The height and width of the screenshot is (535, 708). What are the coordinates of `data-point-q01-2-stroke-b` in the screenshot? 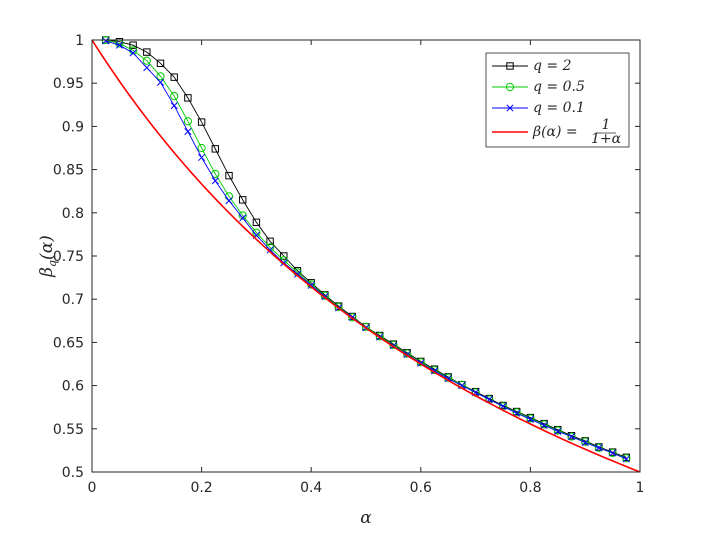 It's located at (133, 53).